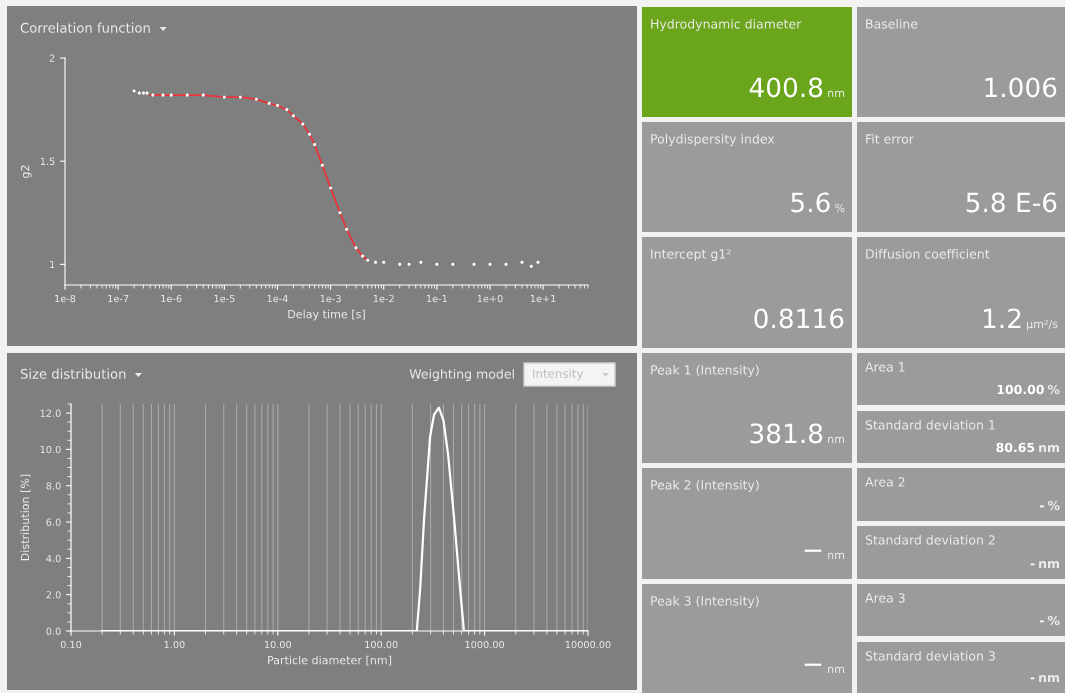 This screenshot has width=1065, height=693. I want to click on chart-title: Size distribution, so click(73, 373).